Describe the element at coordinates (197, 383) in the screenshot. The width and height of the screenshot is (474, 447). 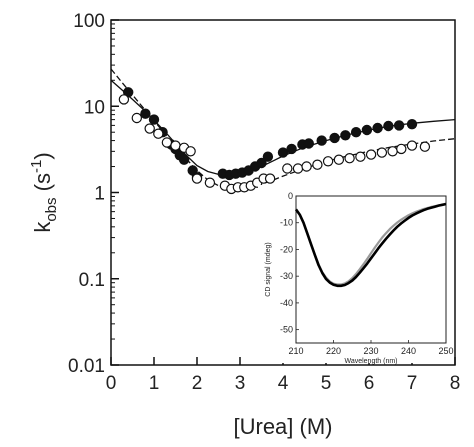
I see `x-tick-label: 2` at that location.